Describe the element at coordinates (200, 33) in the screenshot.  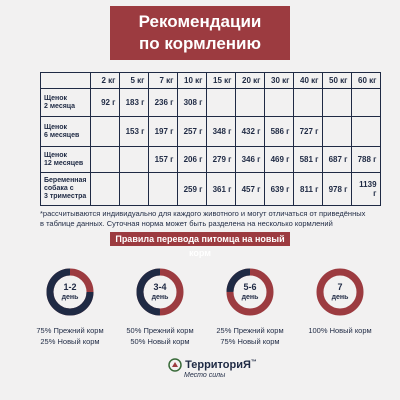
I see `header-banner: Рекомендации по кормлению` at that location.